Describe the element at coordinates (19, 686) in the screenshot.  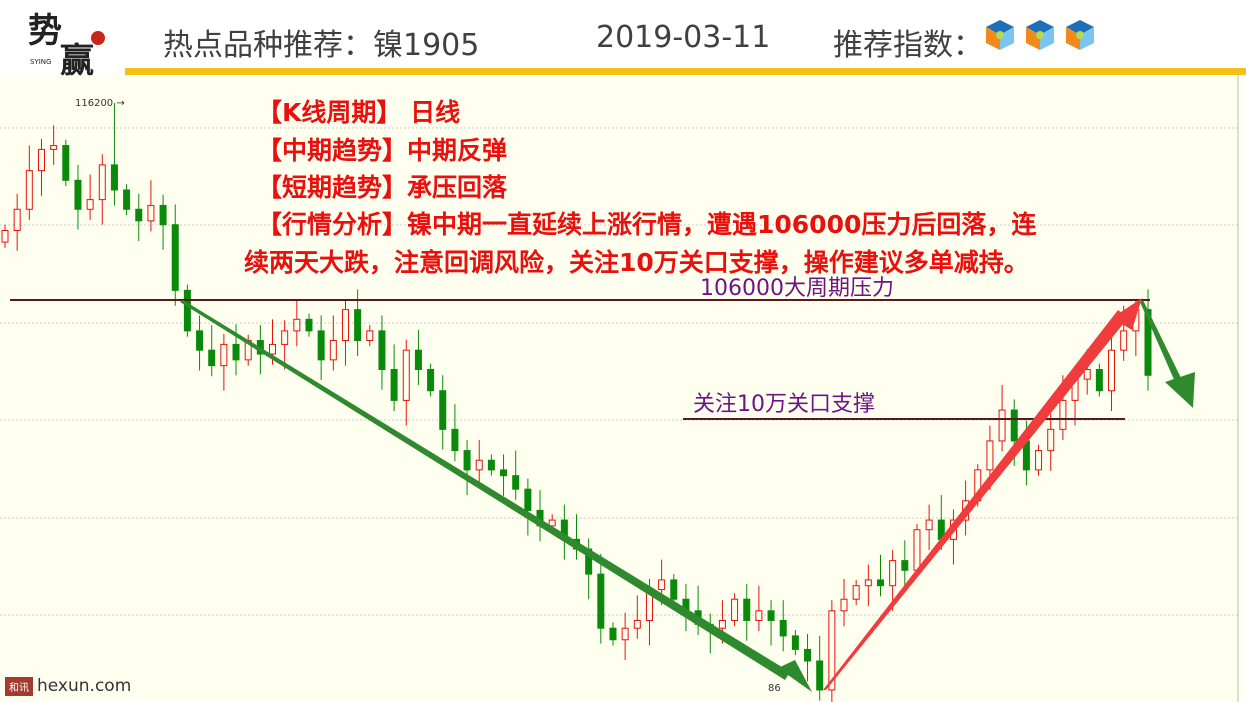
I see `watermark-badge: 和讯` at that location.